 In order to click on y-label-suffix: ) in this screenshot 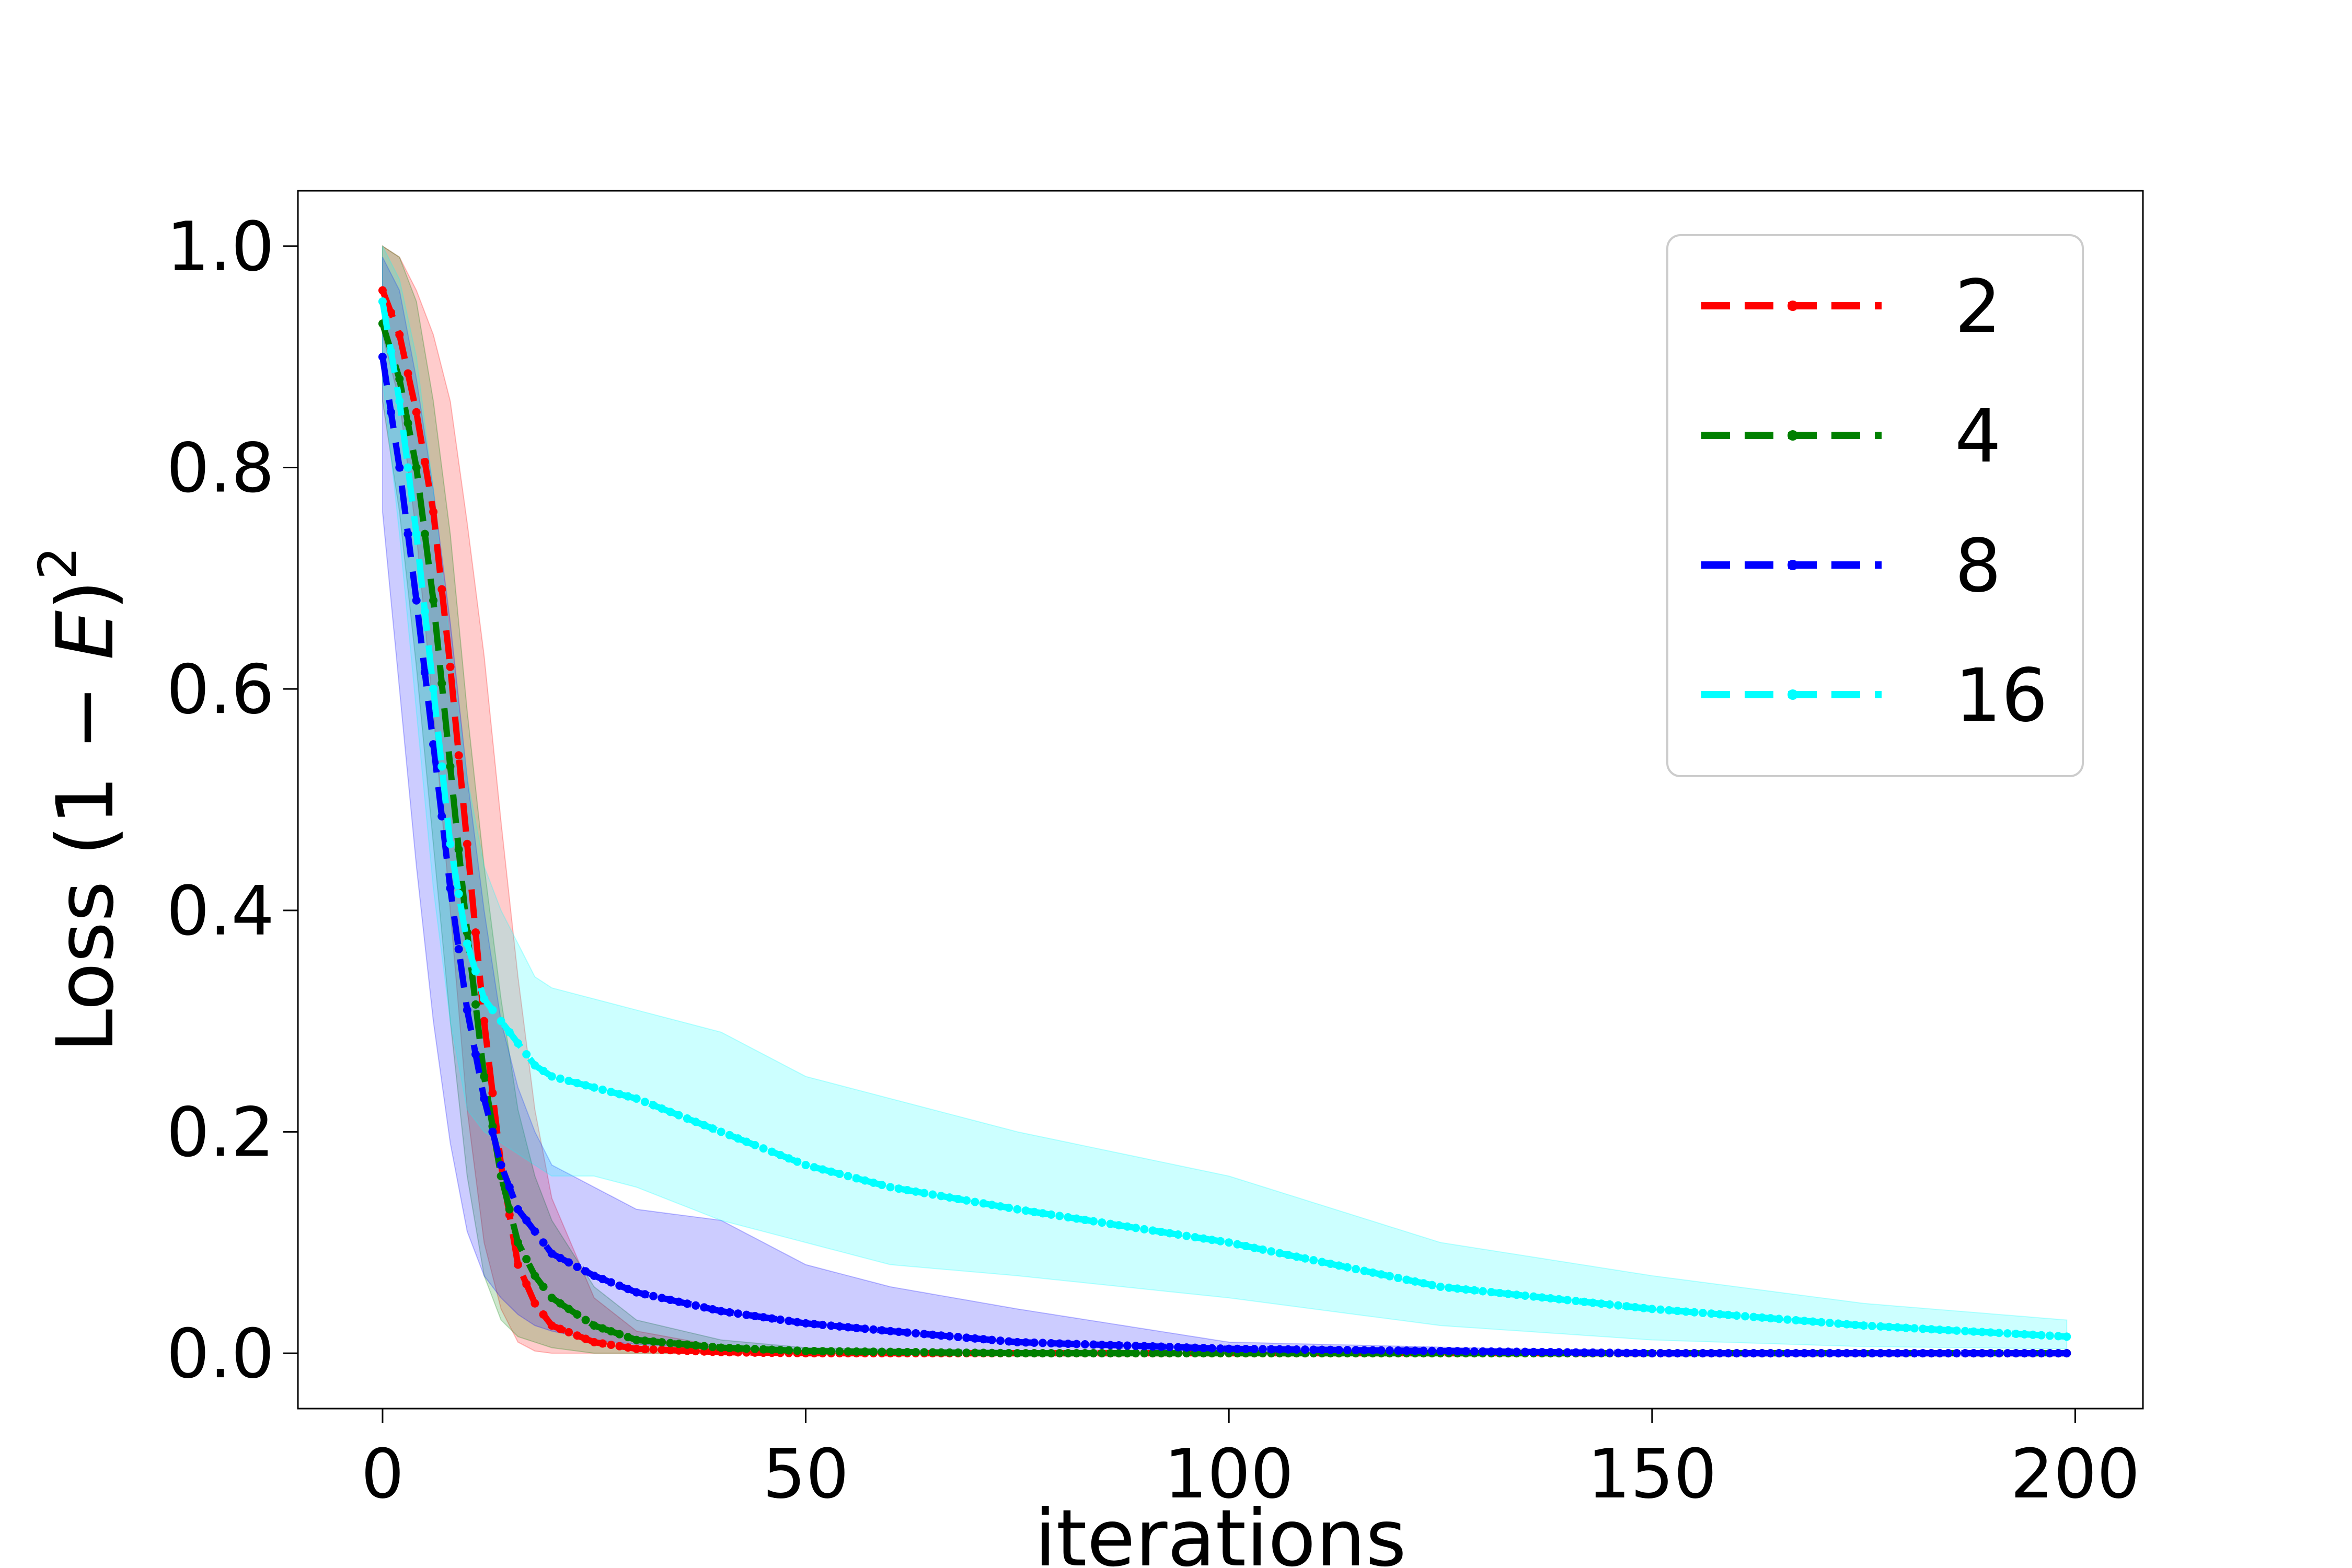, I will do `click(85, 595)`.